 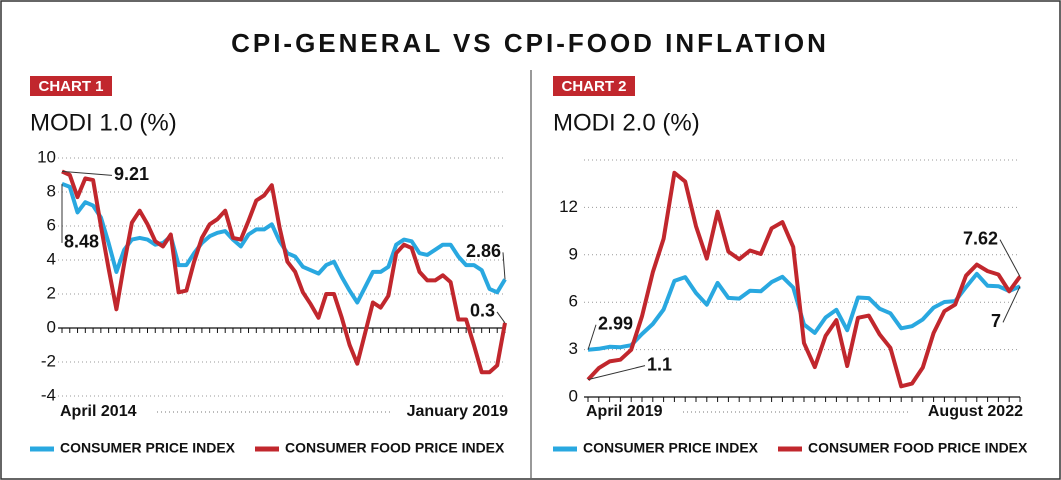 I want to click on chart-label: CHART 1, so click(x=70, y=86).